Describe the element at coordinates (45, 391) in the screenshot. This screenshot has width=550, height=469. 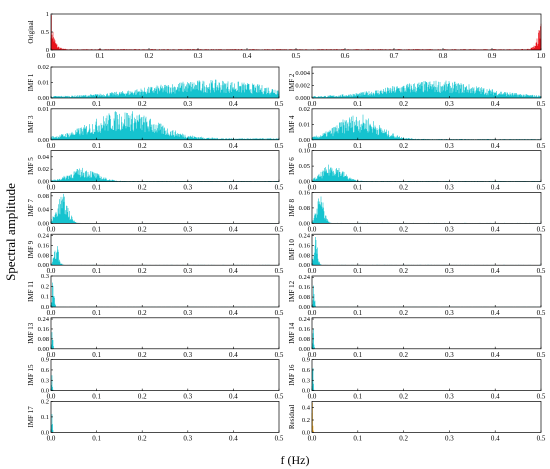
I see `y-tick-label: 0.0` at that location.